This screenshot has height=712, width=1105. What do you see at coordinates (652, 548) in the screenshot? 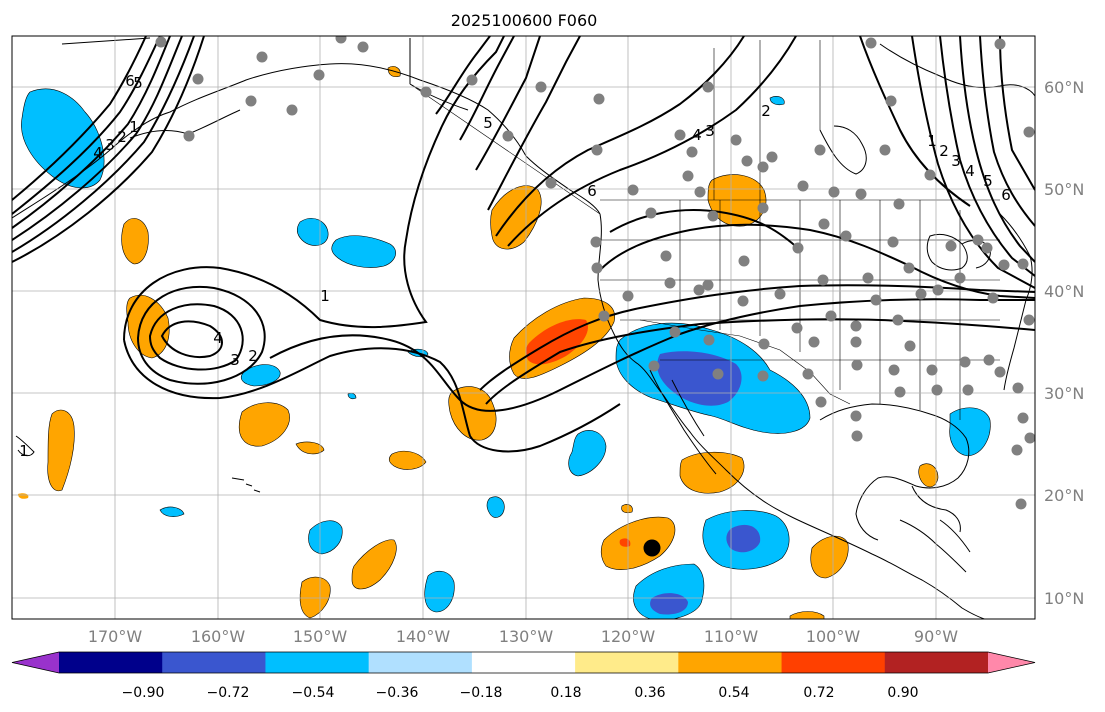
I see `storm-center-marker` at bounding box center [652, 548].